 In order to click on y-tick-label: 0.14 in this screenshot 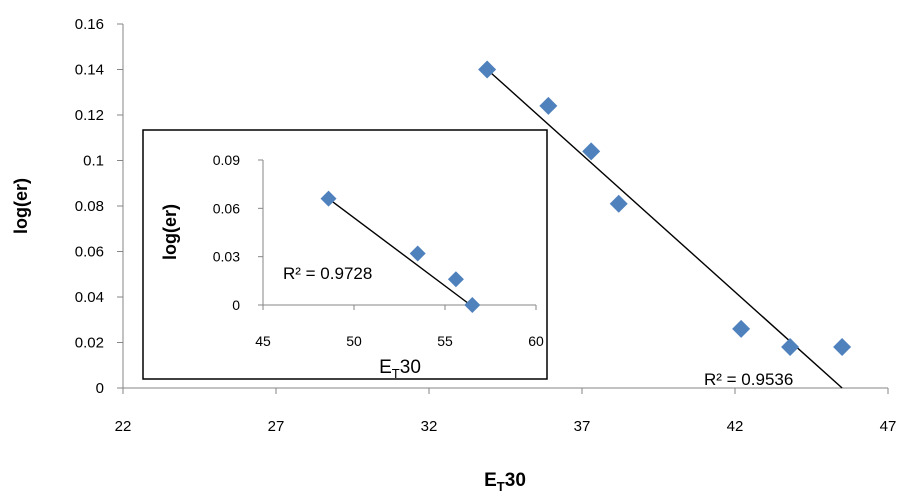, I will do `click(89, 70)`.